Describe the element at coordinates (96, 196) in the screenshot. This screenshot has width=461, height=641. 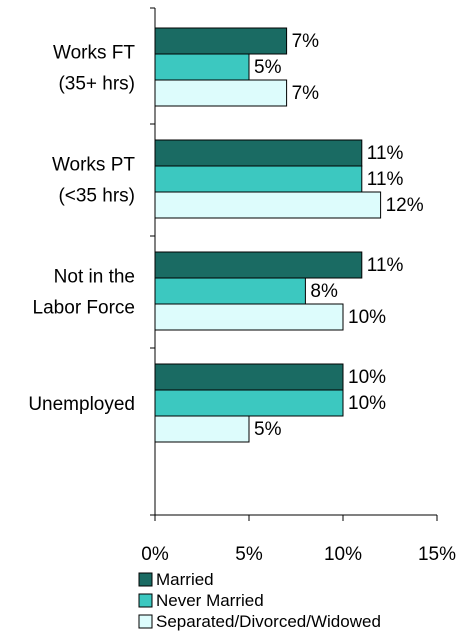
I see `category-label: (<35 hrs)` at that location.